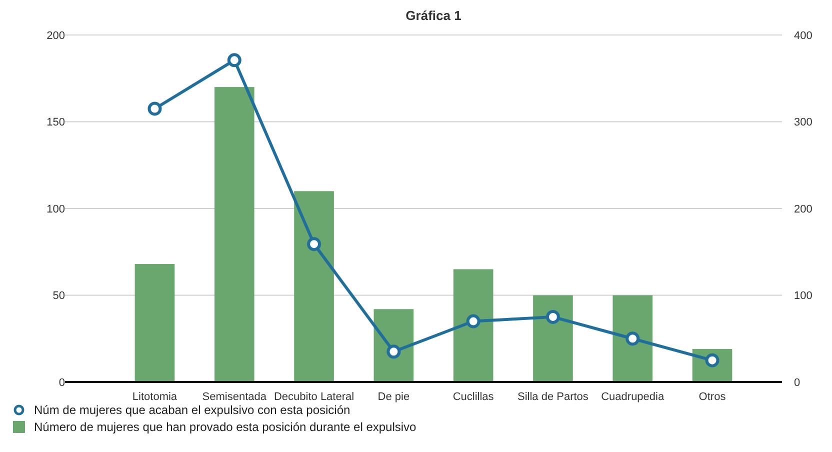 The width and height of the screenshot is (832, 452). I want to click on x-tick-label: Cuclillas, so click(473, 397).